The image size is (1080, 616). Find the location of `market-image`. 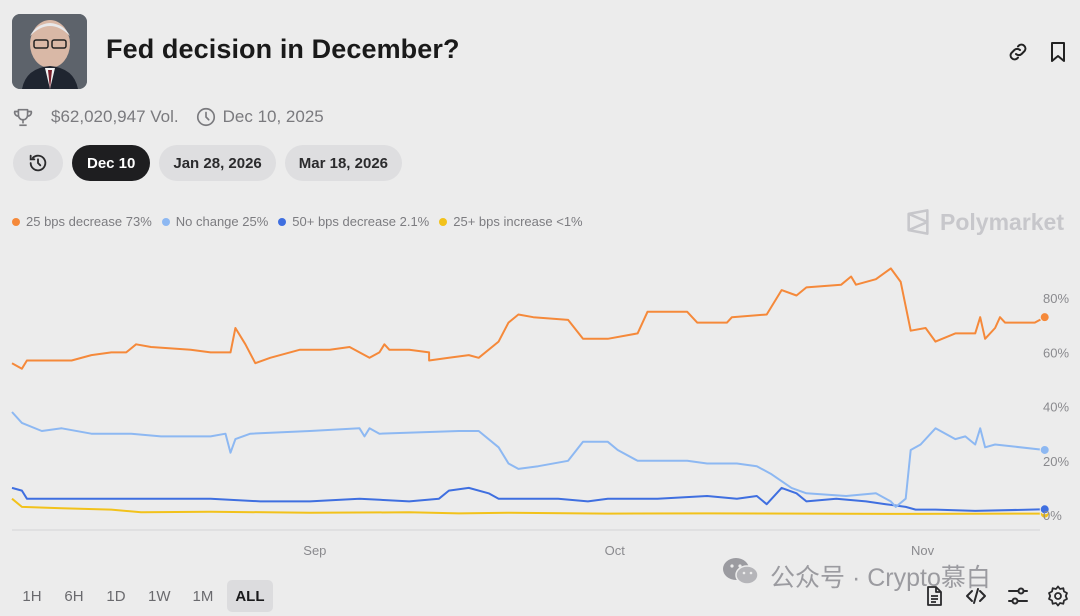

market-image is located at coordinates (49, 51).